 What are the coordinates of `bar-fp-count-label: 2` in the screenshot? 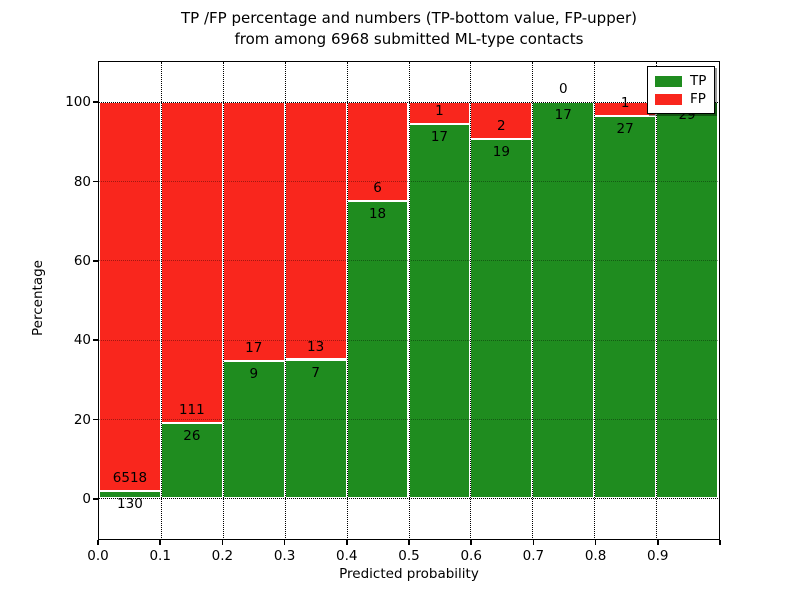 It's located at (501, 126).